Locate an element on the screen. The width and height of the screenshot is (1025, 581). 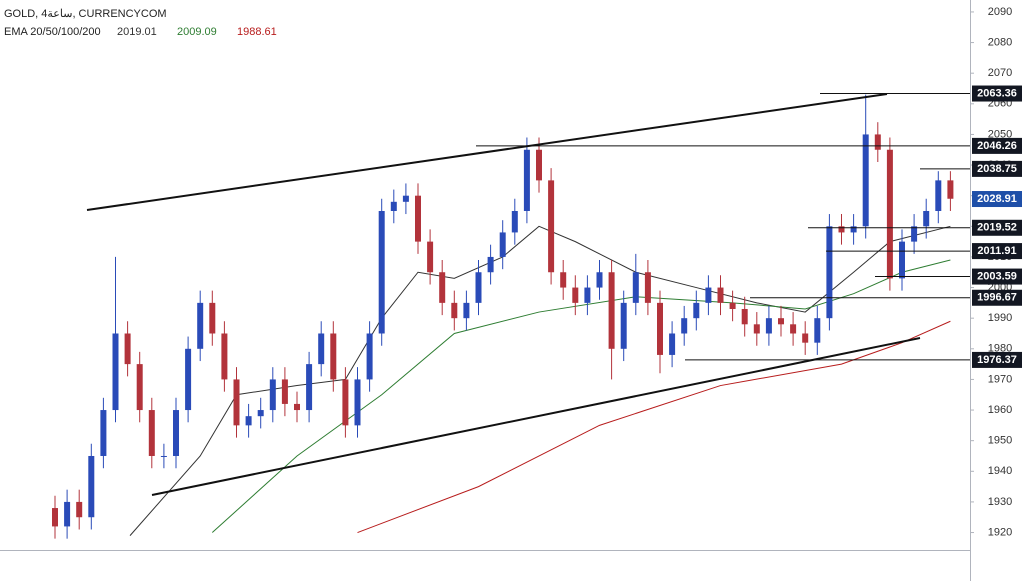
last-price-box is located at coordinates (997, 199).